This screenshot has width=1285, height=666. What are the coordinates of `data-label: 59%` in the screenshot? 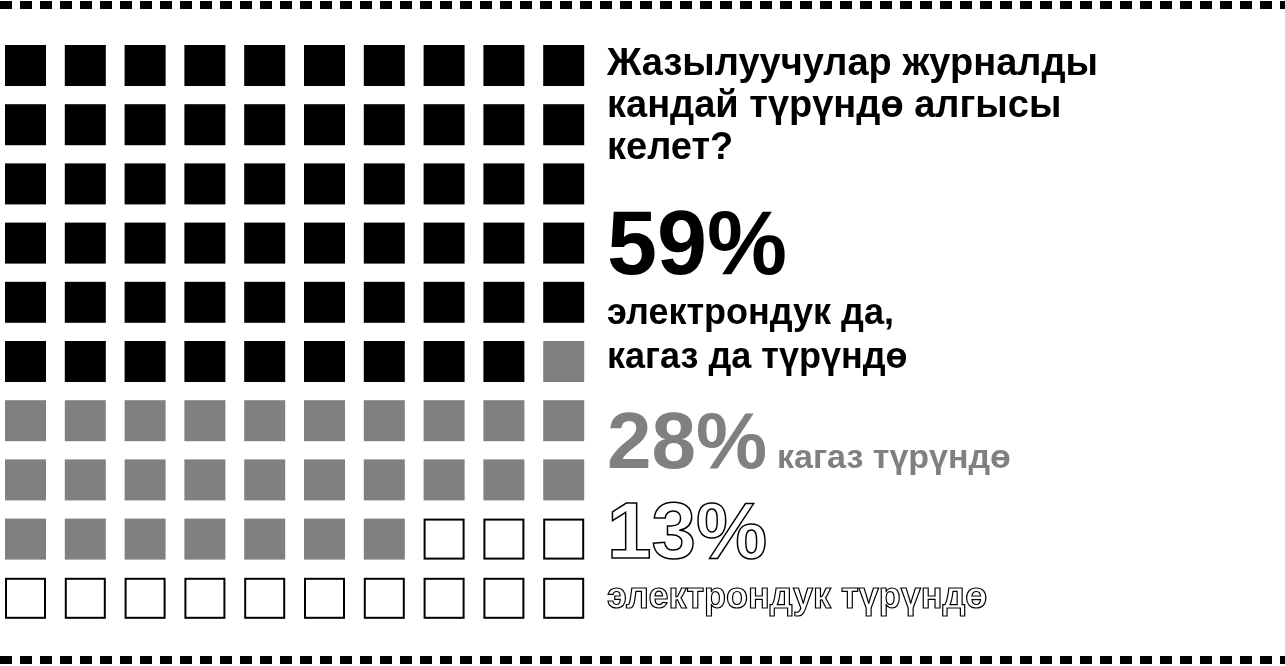 It's located at (697, 243).